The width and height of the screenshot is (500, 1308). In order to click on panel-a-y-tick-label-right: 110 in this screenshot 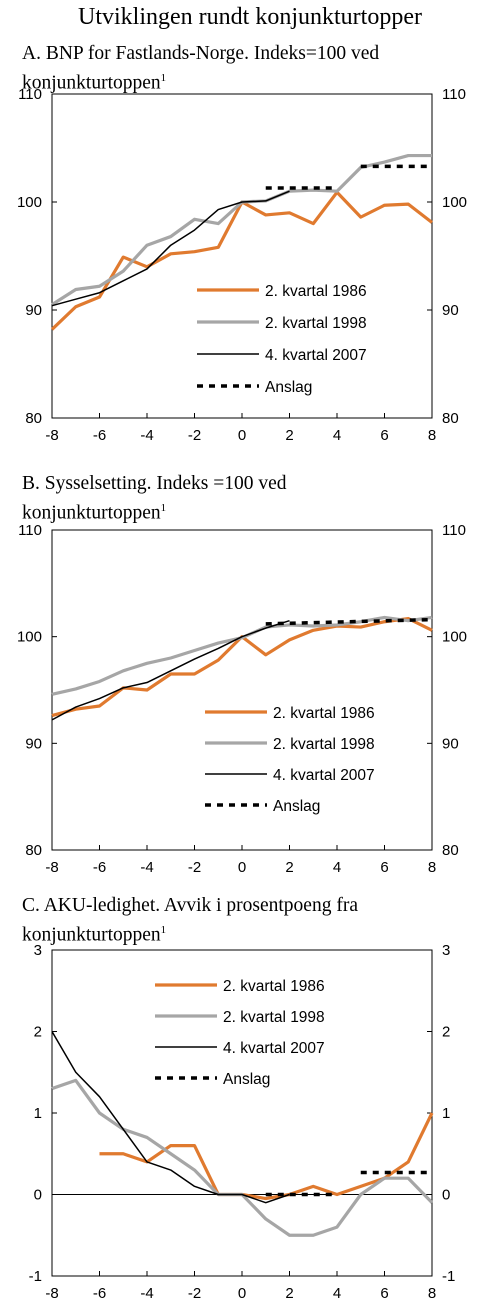, I will do `click(454, 94)`.